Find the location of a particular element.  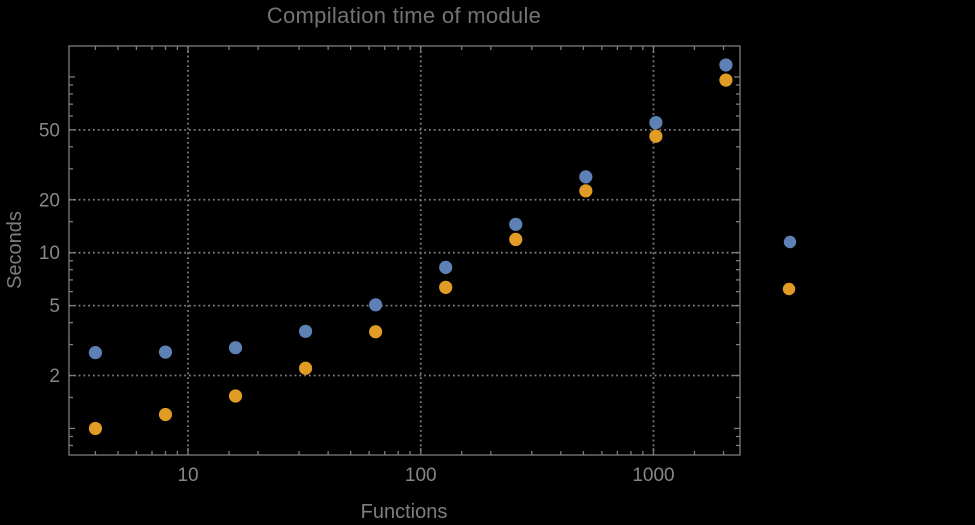

y-tick-label: 50 is located at coordinates (49, 130).